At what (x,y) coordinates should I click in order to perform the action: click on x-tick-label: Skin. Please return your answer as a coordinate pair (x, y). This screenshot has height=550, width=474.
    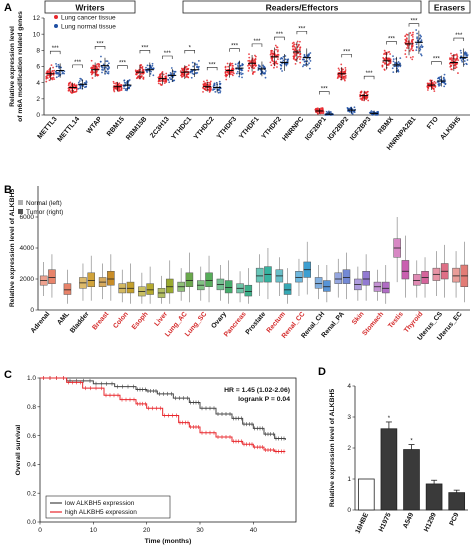
    Looking at the image, I should click on (358, 318).